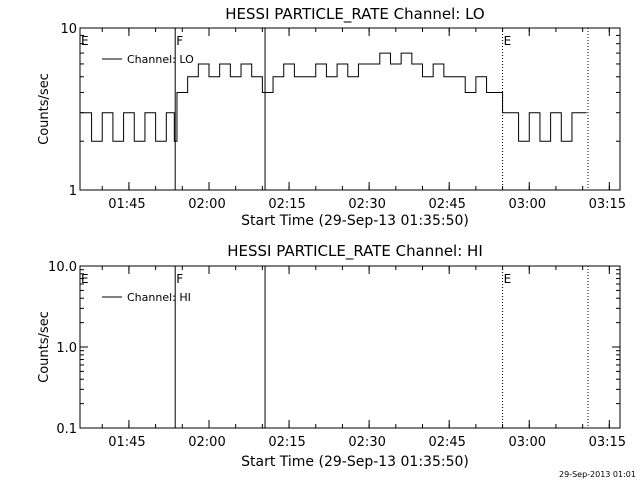  Describe the element at coordinates (159, 297) in the screenshot. I see `legend-label: Channel: HI` at that location.